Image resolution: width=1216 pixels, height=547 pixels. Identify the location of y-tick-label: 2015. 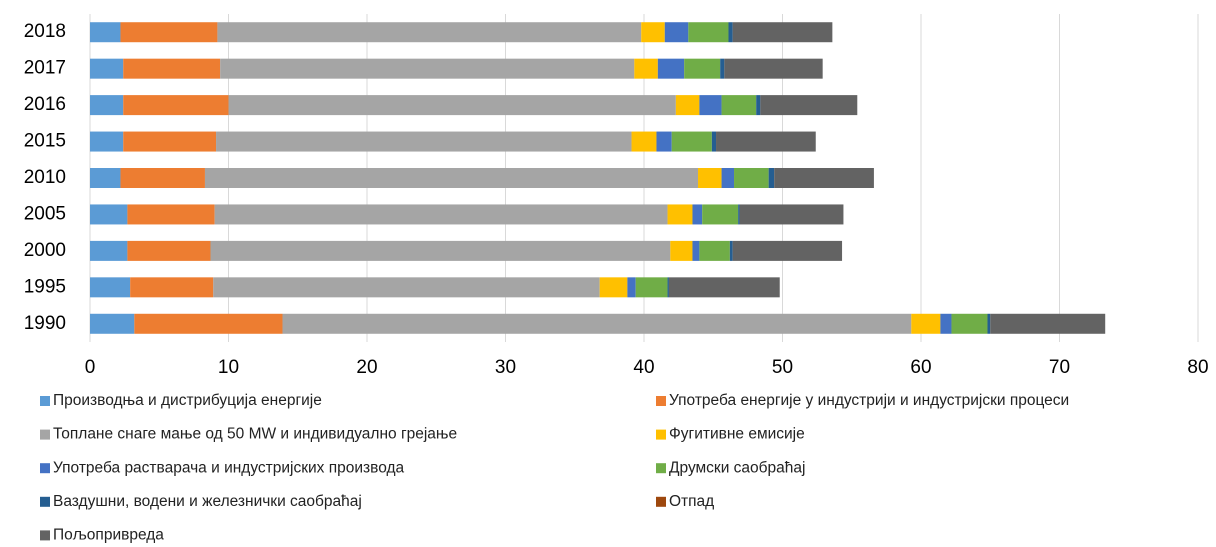
(45, 141).